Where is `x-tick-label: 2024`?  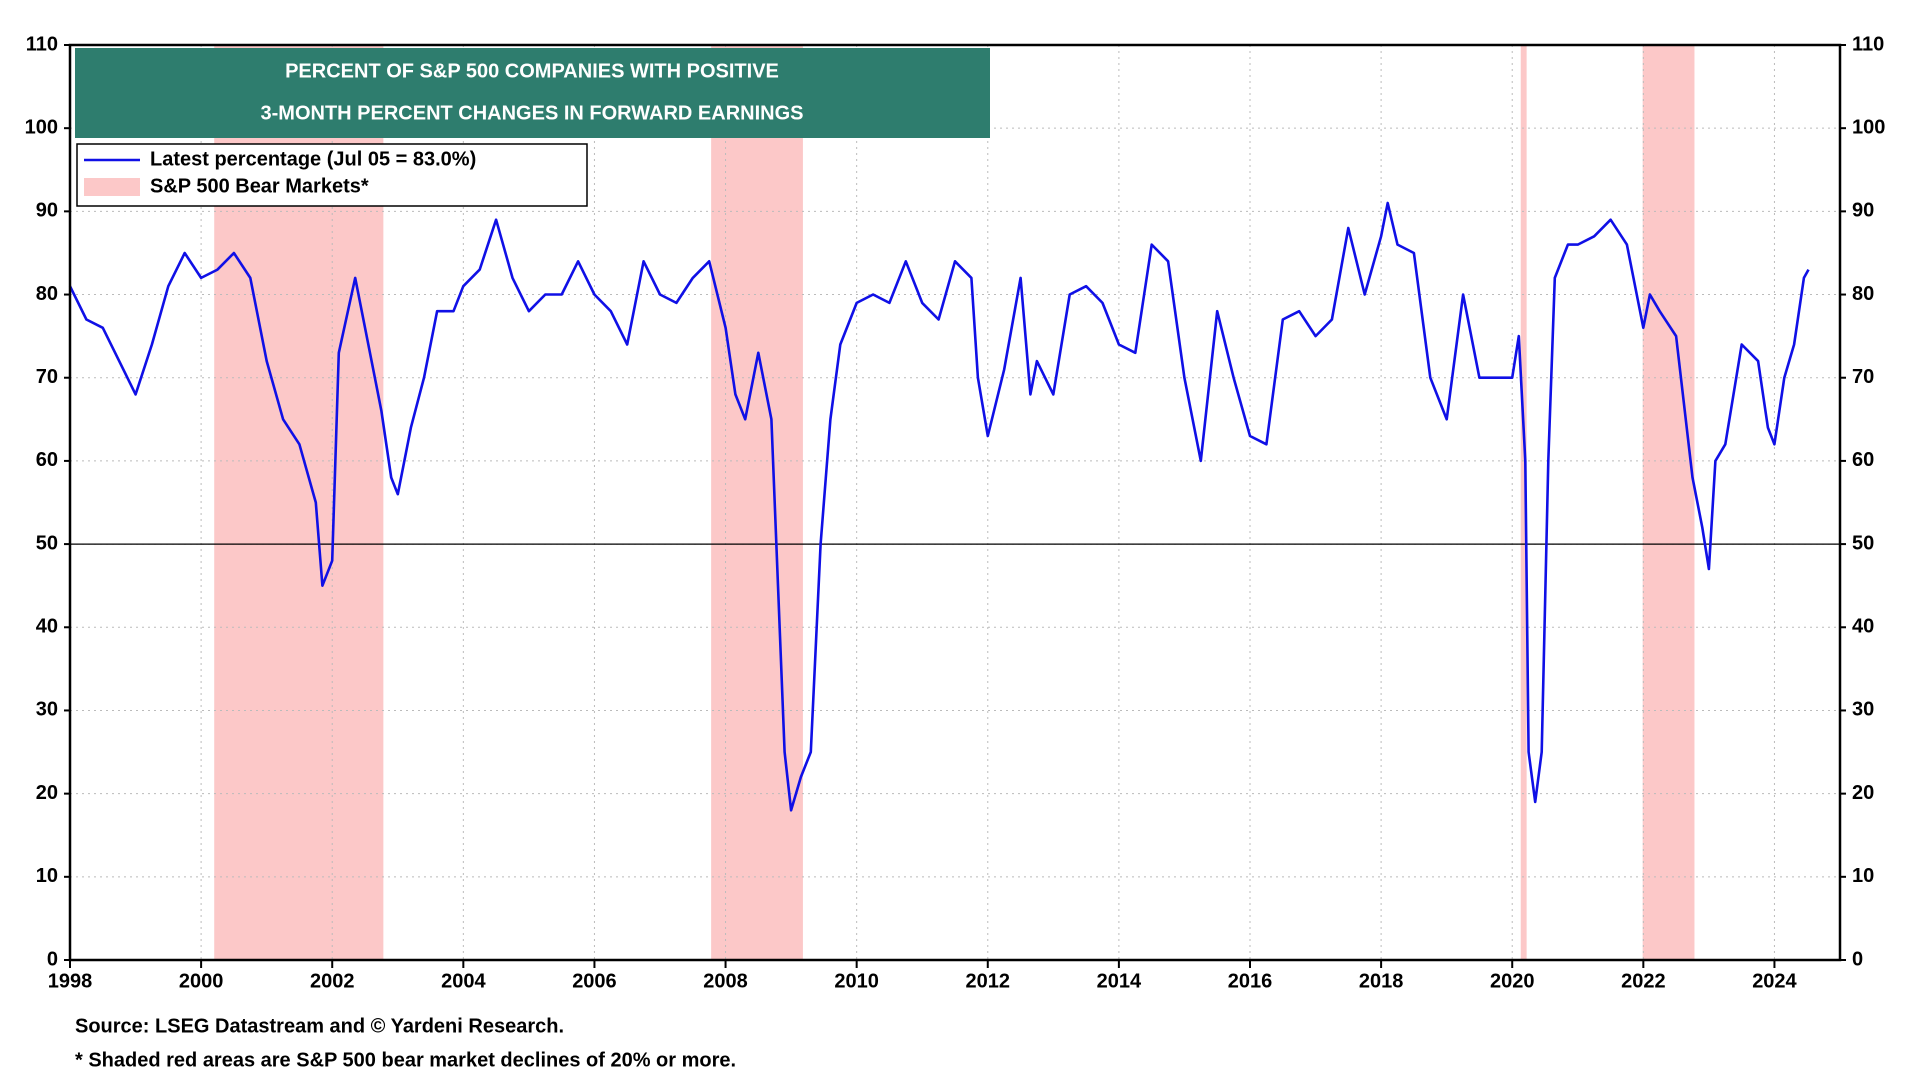 x-tick-label: 2024 is located at coordinates (1774, 981).